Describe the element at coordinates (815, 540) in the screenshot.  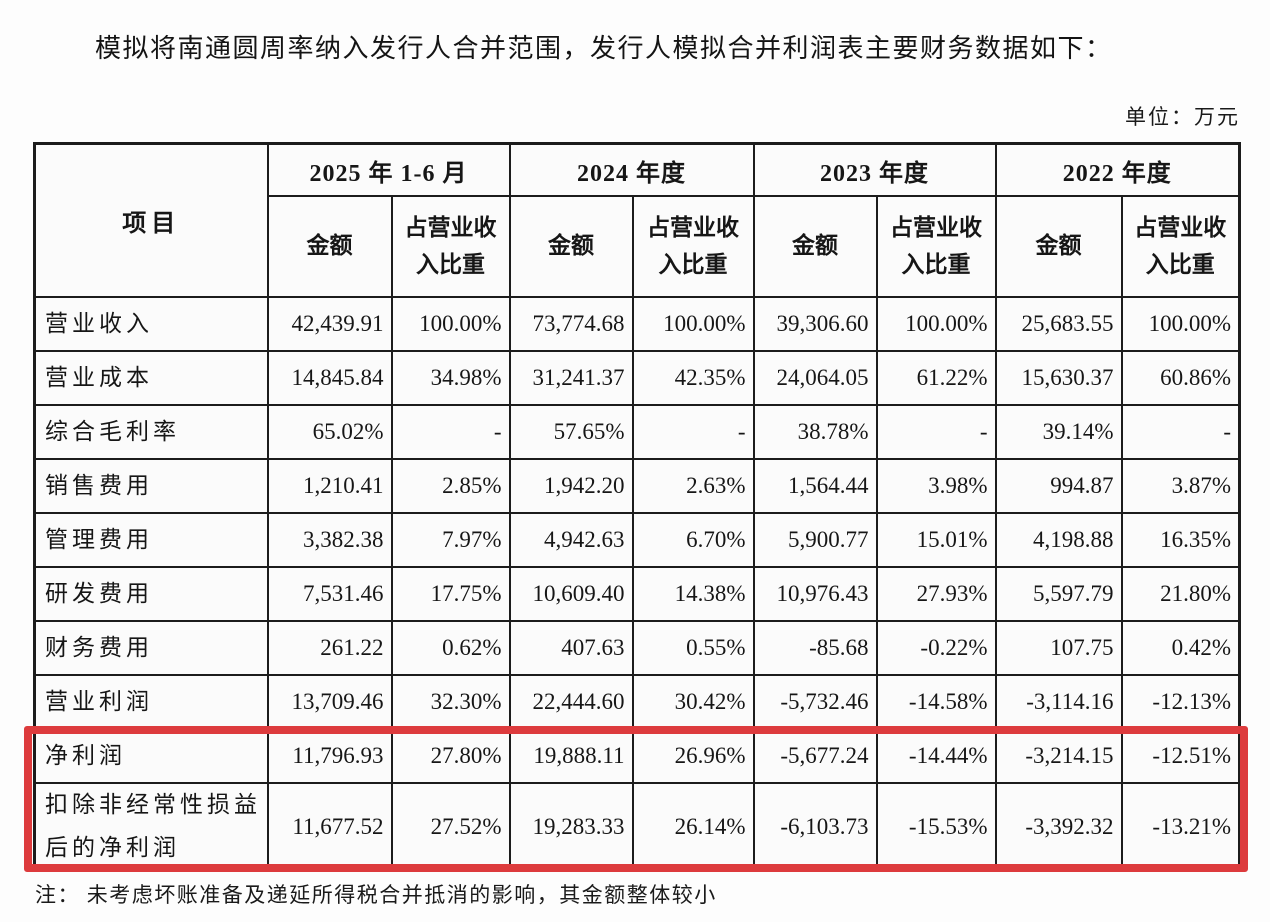
I see `amount-cell: 5,900.77` at that location.